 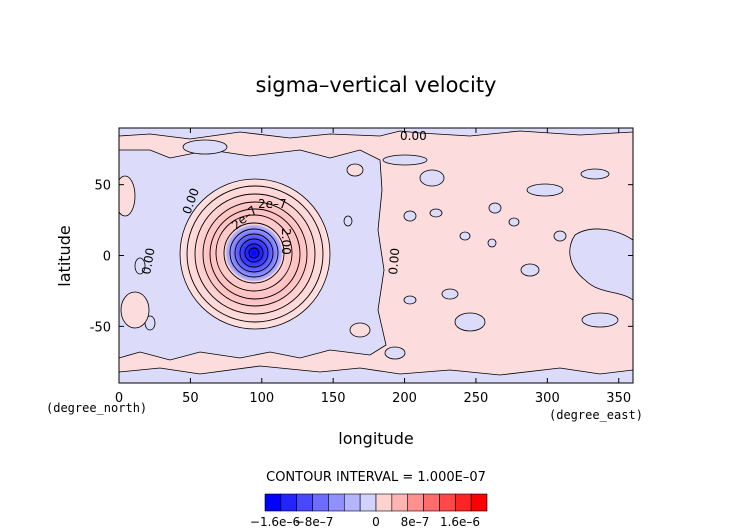 I want to click on field-core-negative, so click(x=254, y=253).